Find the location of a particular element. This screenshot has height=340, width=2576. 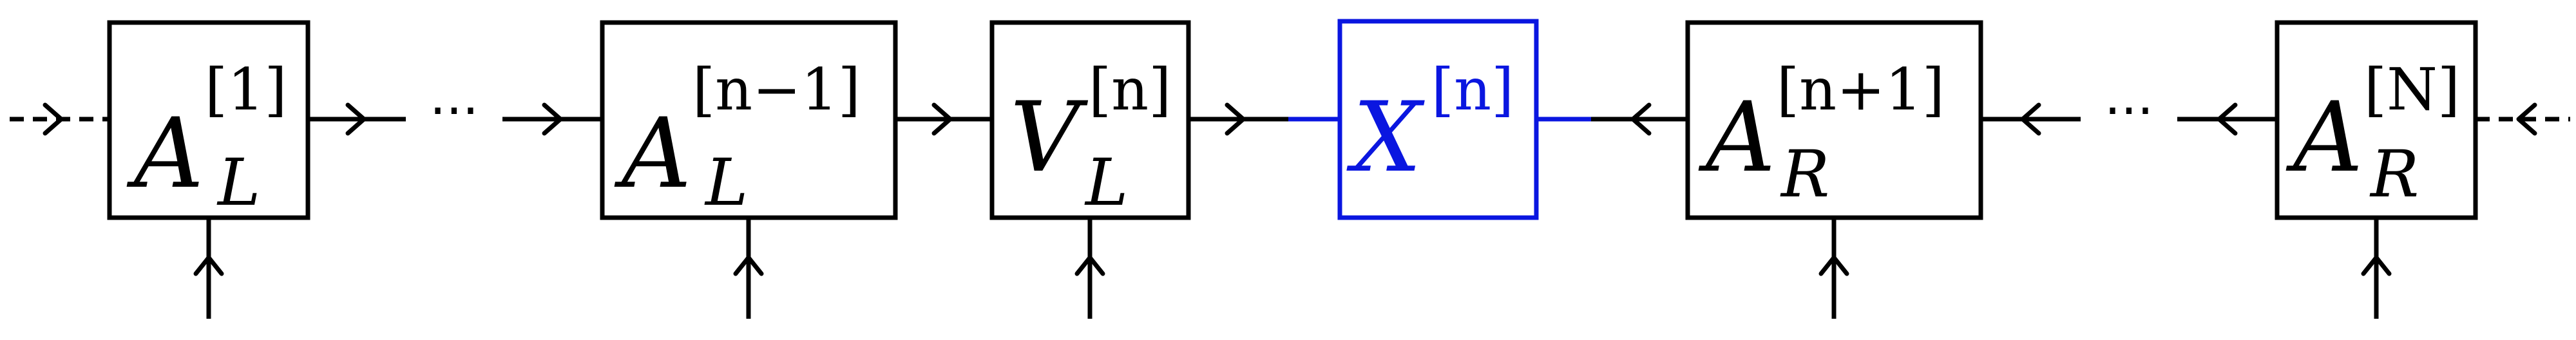

tensor-ar1: A [n+1] R is located at coordinates (1834, 120).